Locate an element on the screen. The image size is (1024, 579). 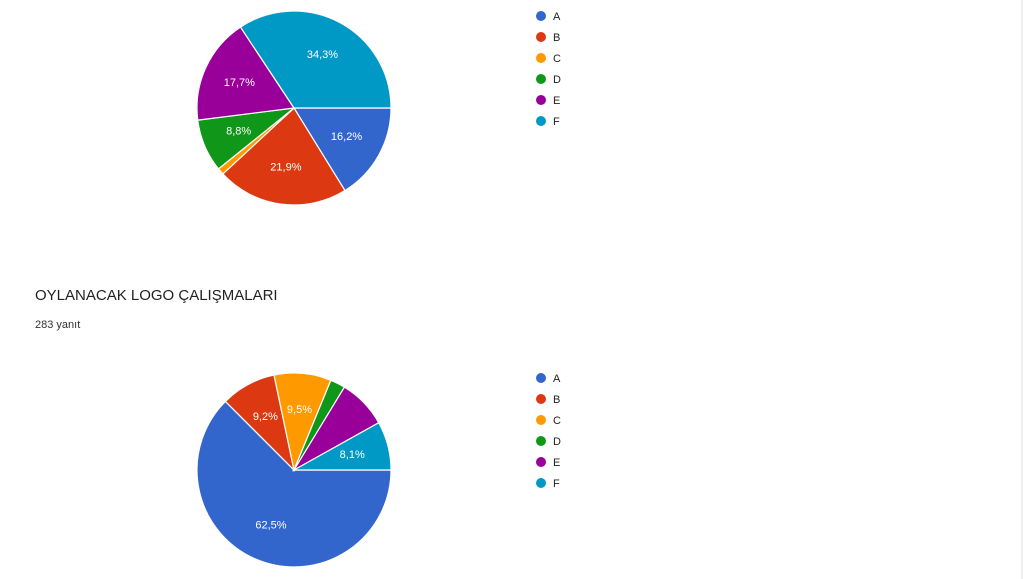
slice-label: 62,5% is located at coordinates (270, 525).